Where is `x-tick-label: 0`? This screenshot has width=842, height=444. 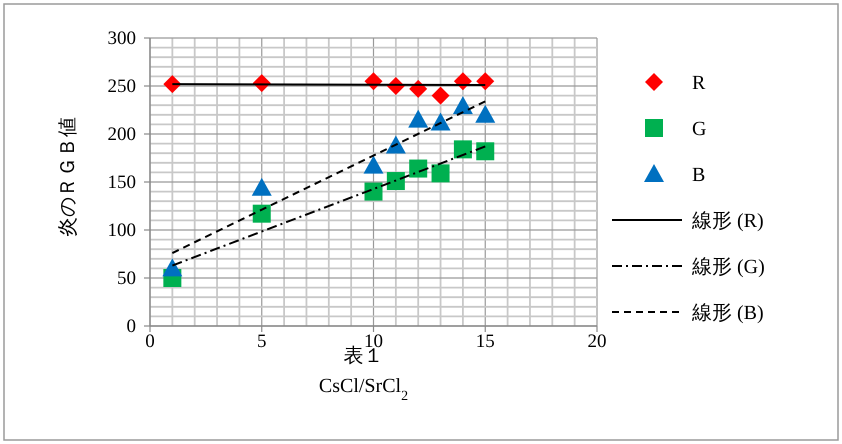
x-tick-label: 0 is located at coordinates (150, 341).